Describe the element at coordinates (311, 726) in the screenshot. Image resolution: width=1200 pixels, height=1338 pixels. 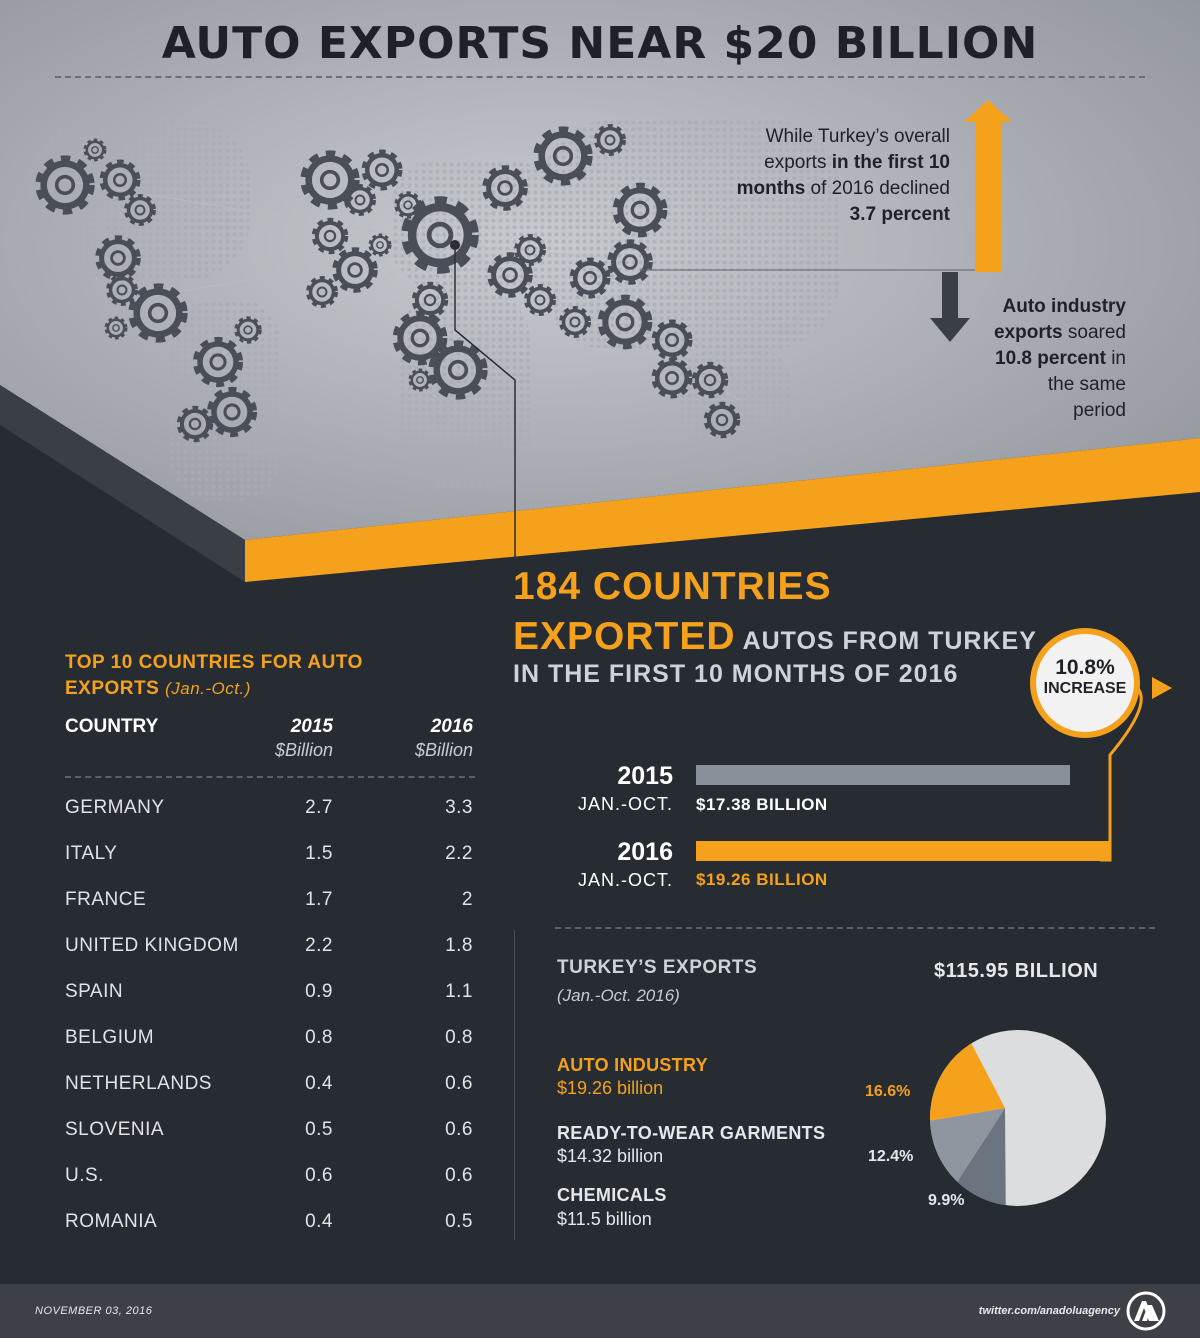
I see `column-header-2015: 2015` at that location.